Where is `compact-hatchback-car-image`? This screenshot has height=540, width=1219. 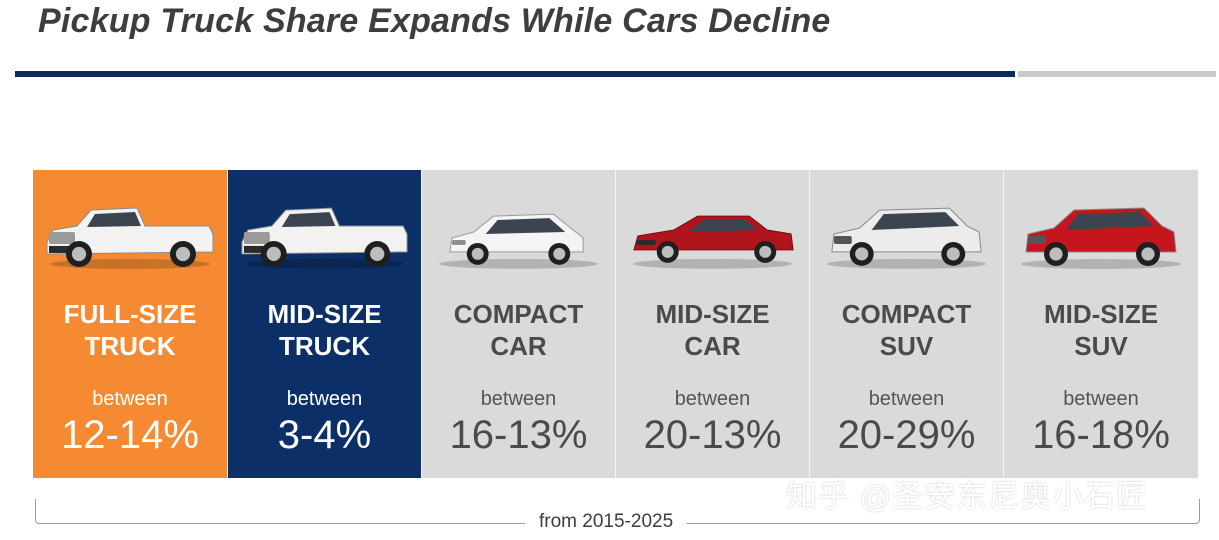 compact-hatchback-car-image is located at coordinates (518, 232).